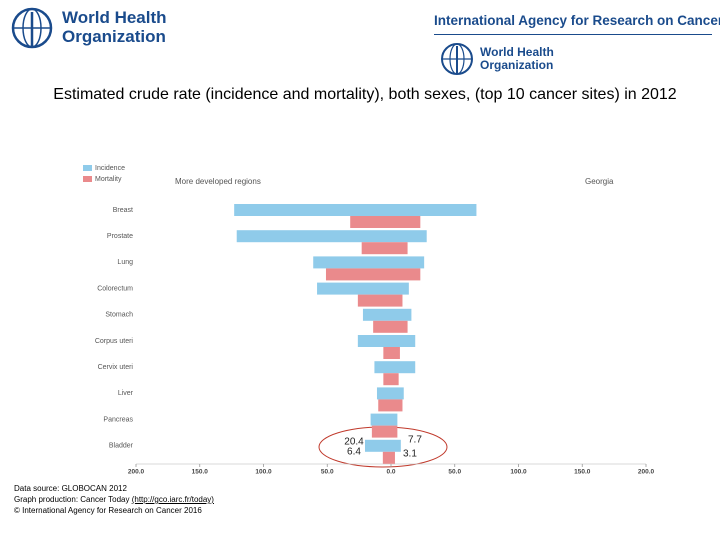 The height and width of the screenshot is (540, 720). Describe the element at coordinates (110, 168) in the screenshot. I see `legend-label: Incidence` at that location.